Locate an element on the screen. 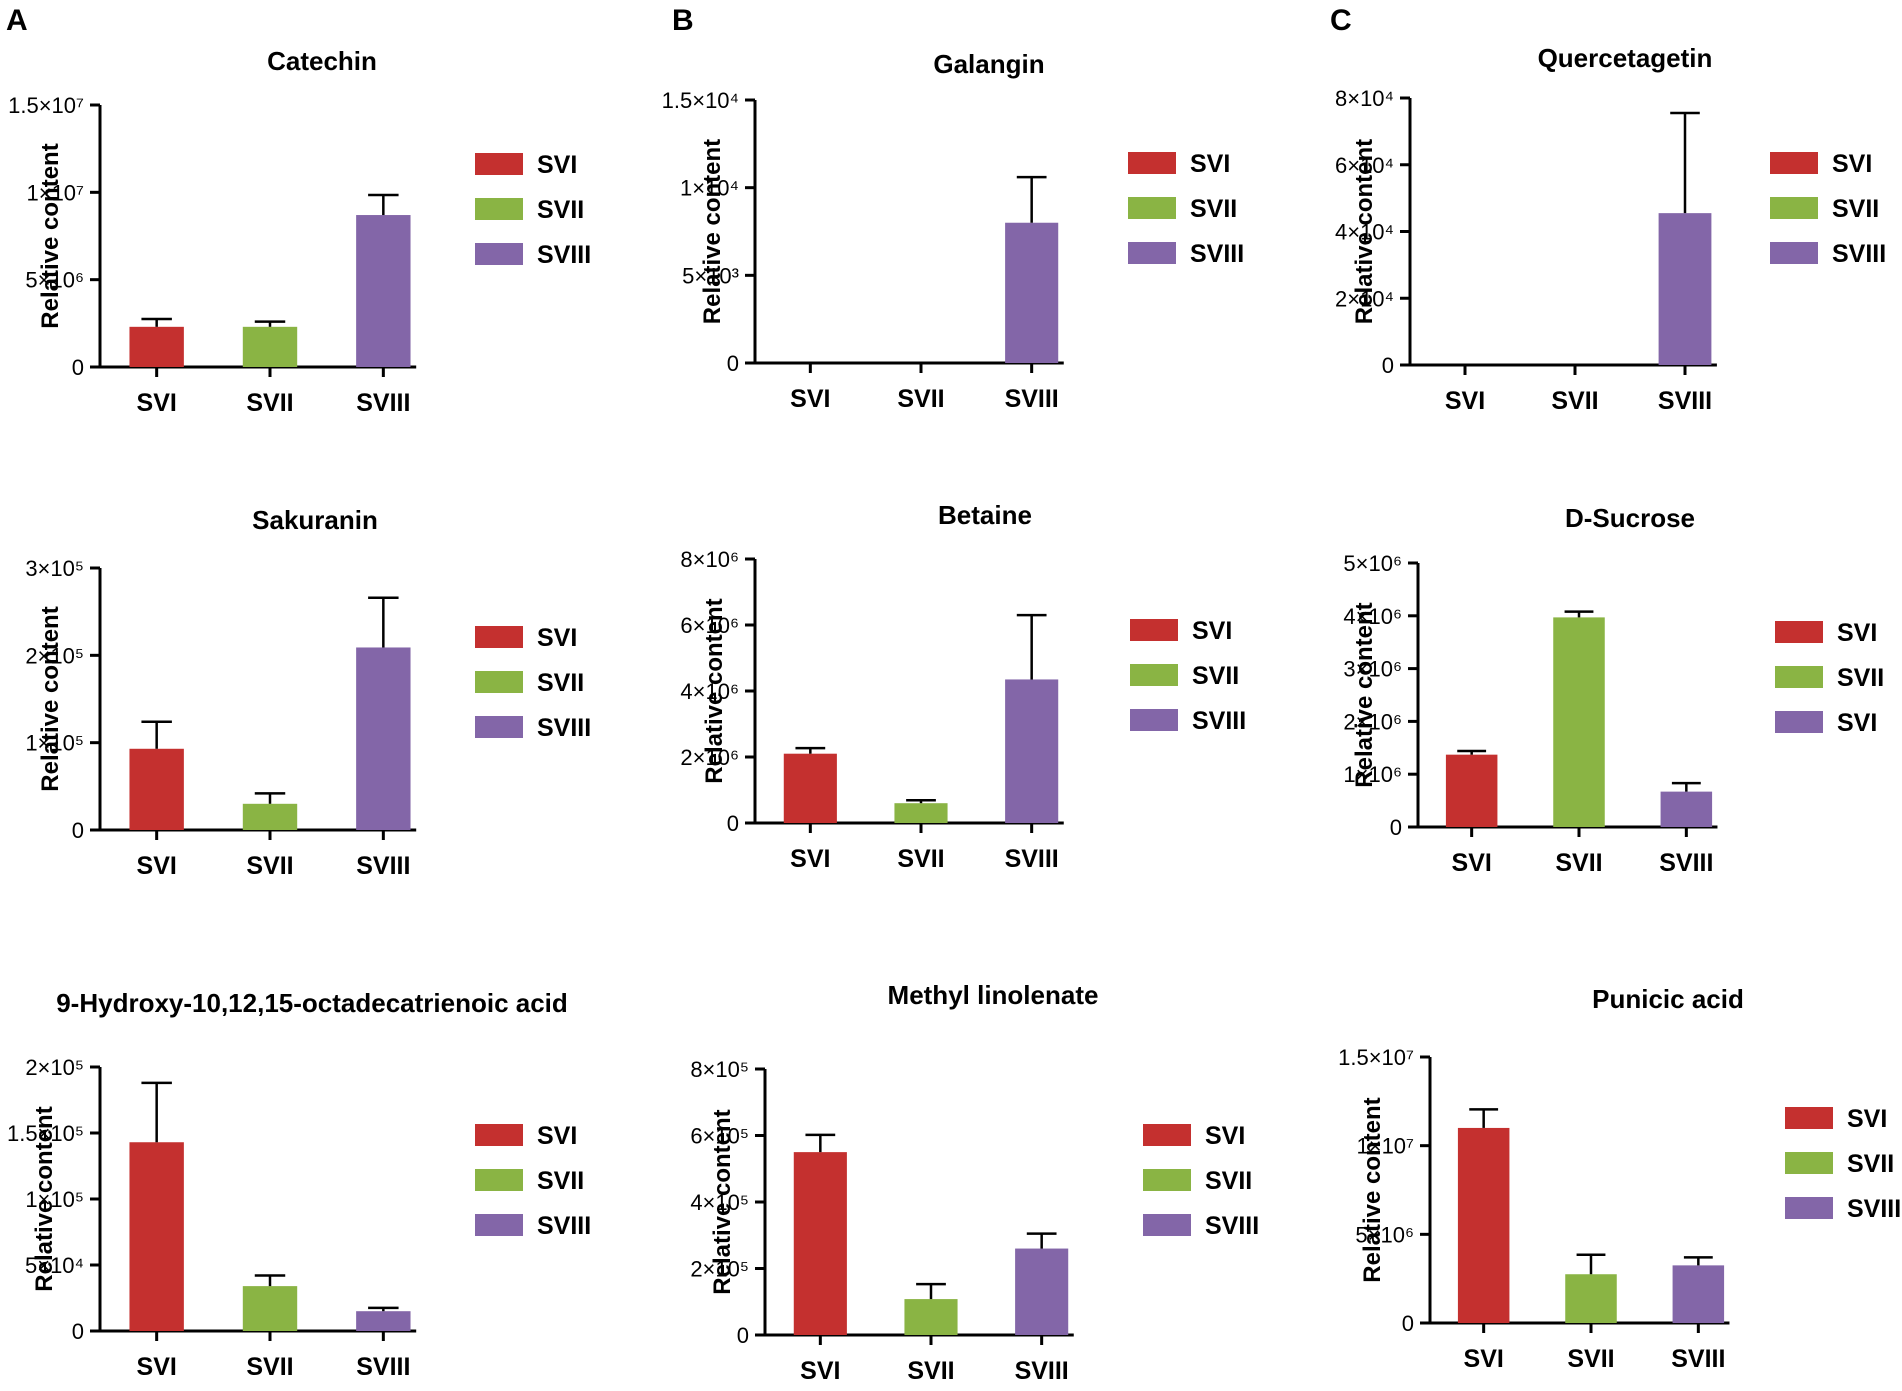  chart-title: Catechin is located at coordinates (322, 61).